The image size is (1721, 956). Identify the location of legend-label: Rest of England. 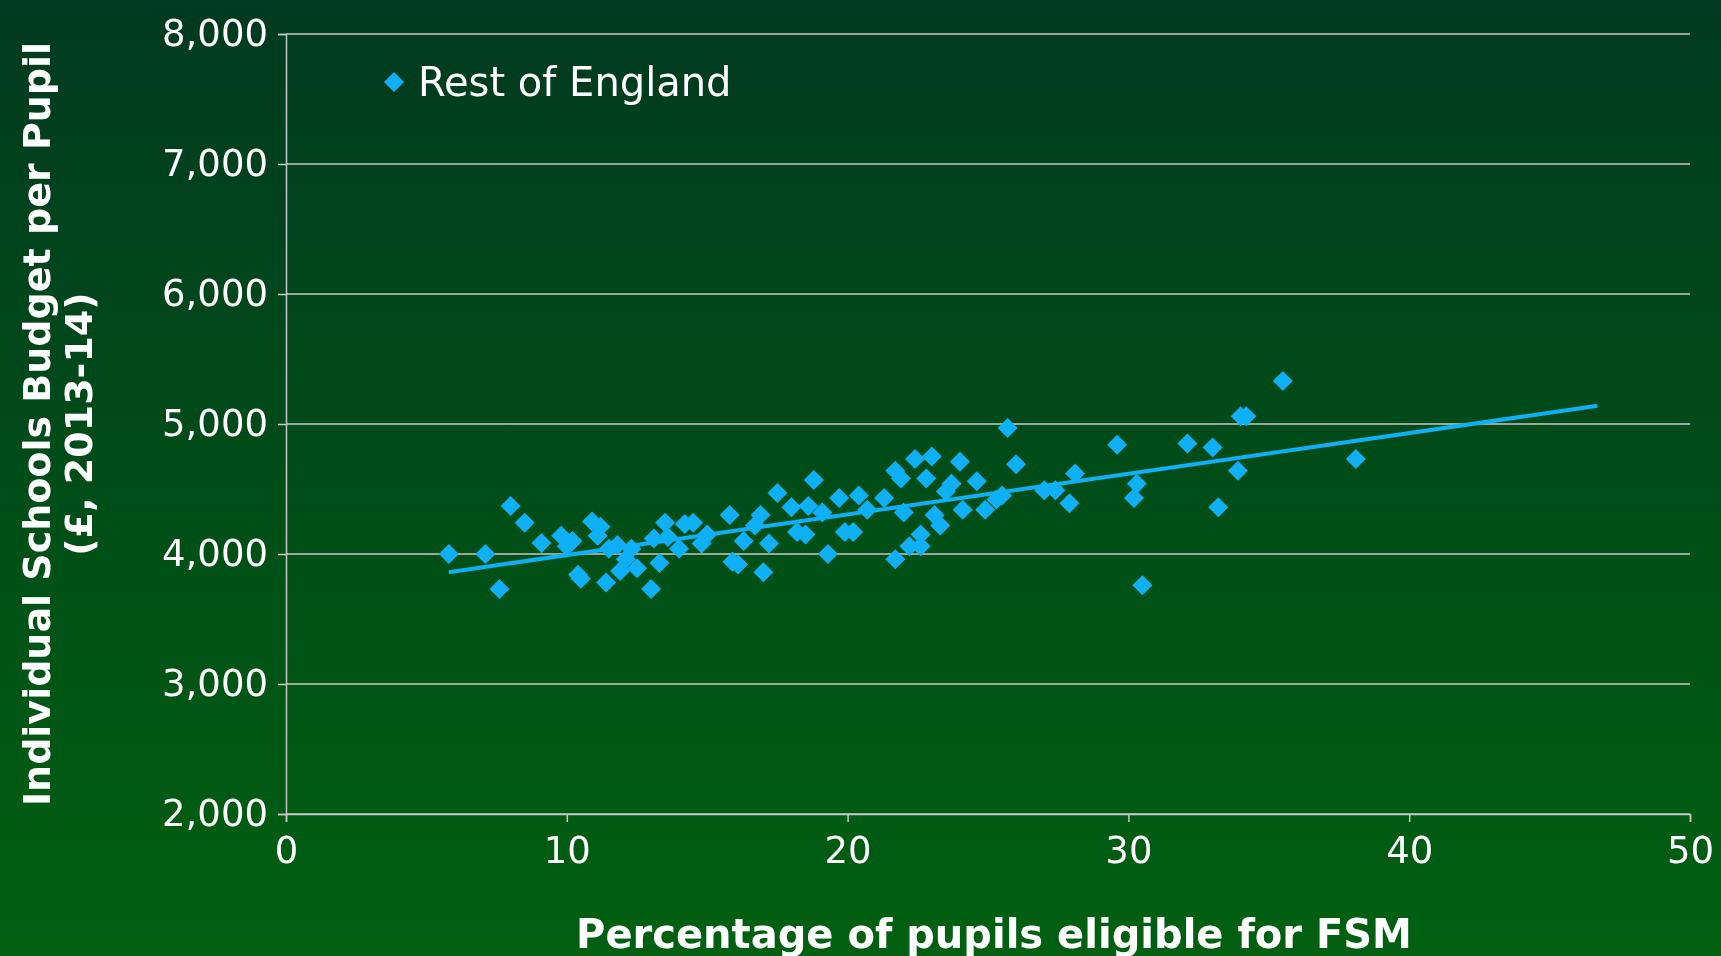
(575, 82).